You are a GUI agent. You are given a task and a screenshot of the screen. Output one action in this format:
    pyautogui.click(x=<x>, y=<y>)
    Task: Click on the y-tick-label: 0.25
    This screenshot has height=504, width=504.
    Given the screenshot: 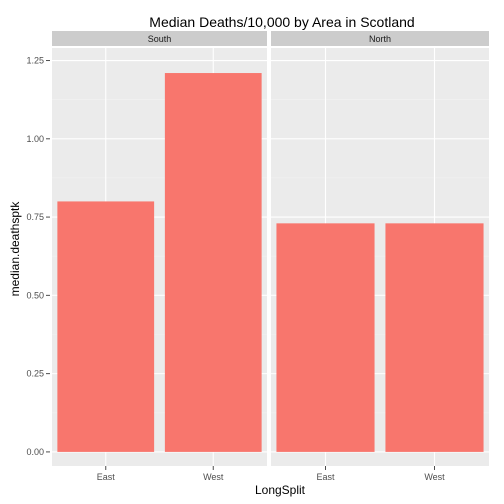 What is the action you would take?
    pyautogui.click(x=35, y=374)
    